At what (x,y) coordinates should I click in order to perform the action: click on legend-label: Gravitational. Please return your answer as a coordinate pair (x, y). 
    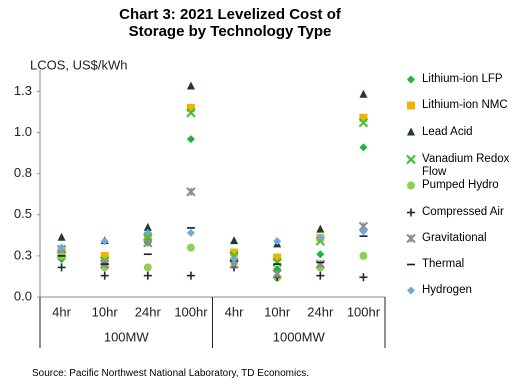
    Looking at the image, I should click on (454, 238).